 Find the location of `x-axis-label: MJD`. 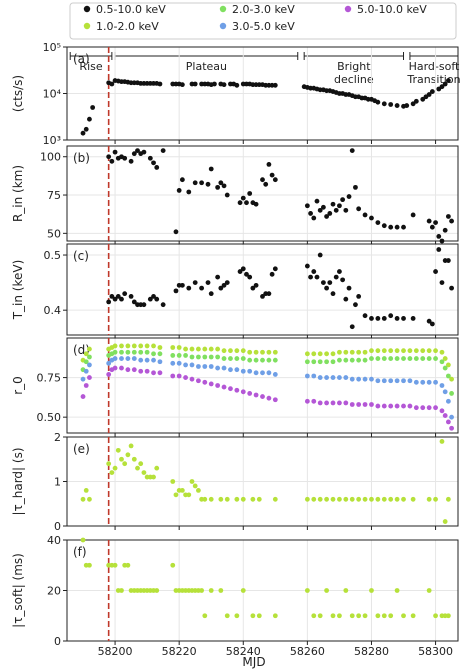

x-axis-label: MJD is located at coordinates (253, 662).